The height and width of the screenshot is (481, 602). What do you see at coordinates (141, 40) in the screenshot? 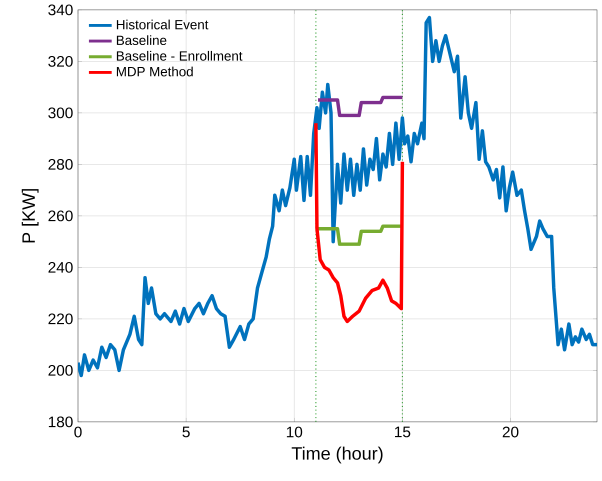
I see `legend-label: Baseline` at bounding box center [141, 40].